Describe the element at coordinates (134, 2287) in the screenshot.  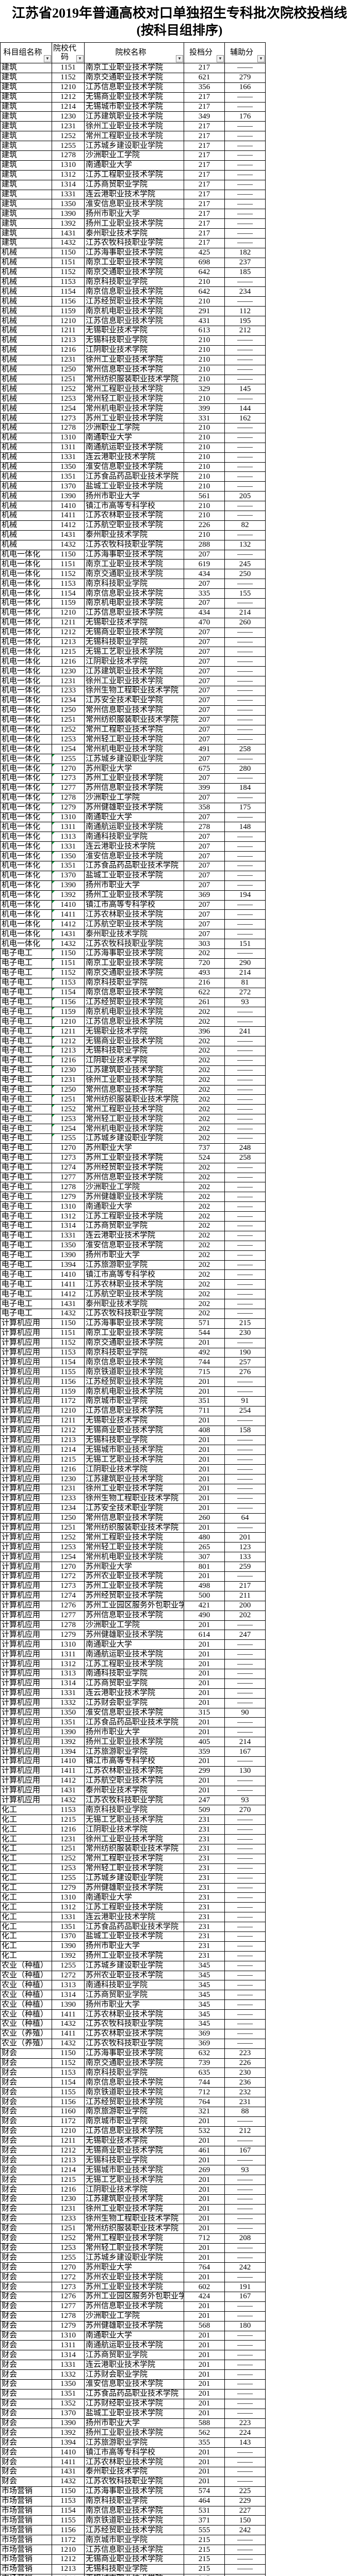
I see `cell-college-name: 苏州工业职业技术学院` at that location.